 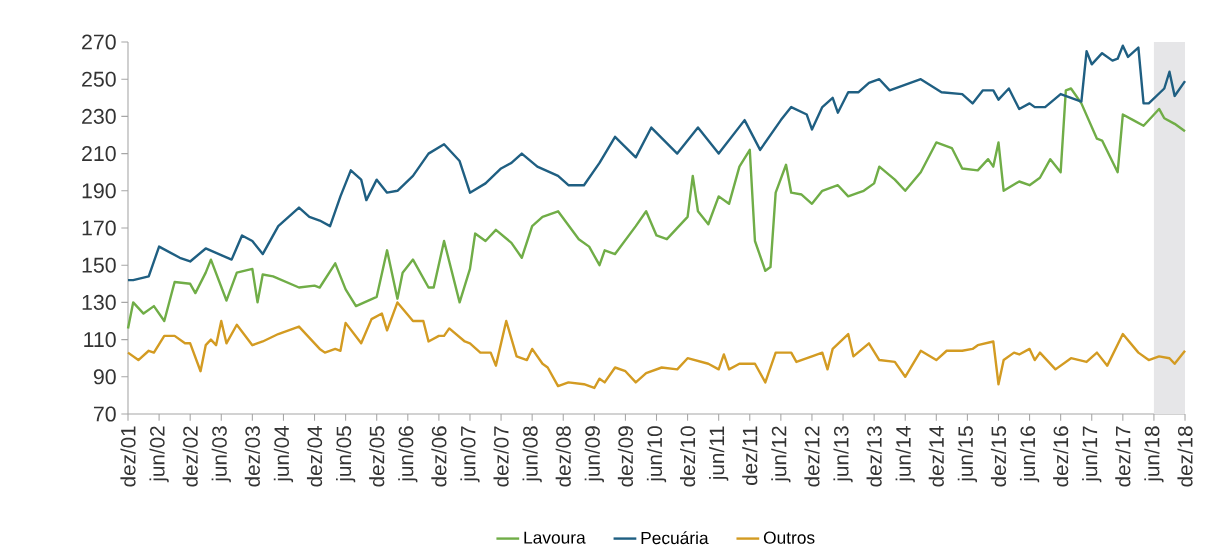 I want to click on x-tick-label: dez/18, so click(x=1185, y=456).